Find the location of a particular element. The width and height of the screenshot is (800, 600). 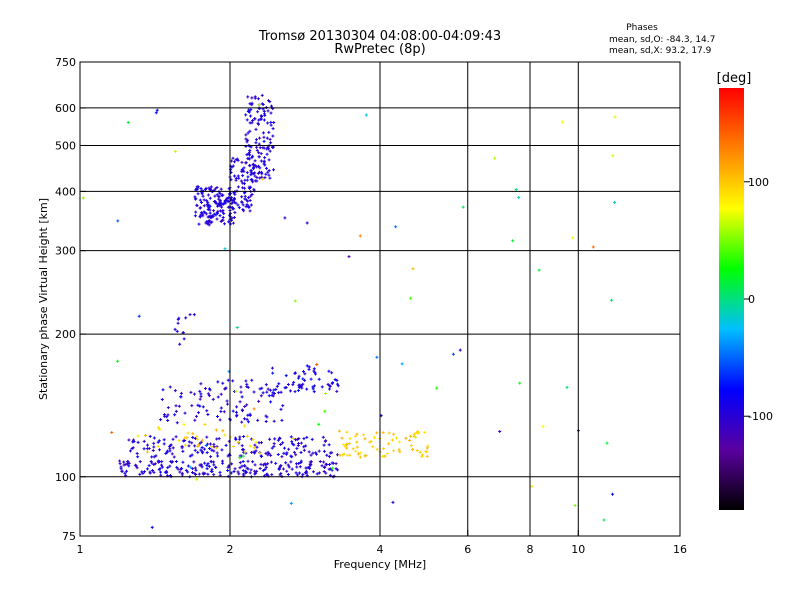

y-tick-label: 750 is located at coordinates (65, 62).